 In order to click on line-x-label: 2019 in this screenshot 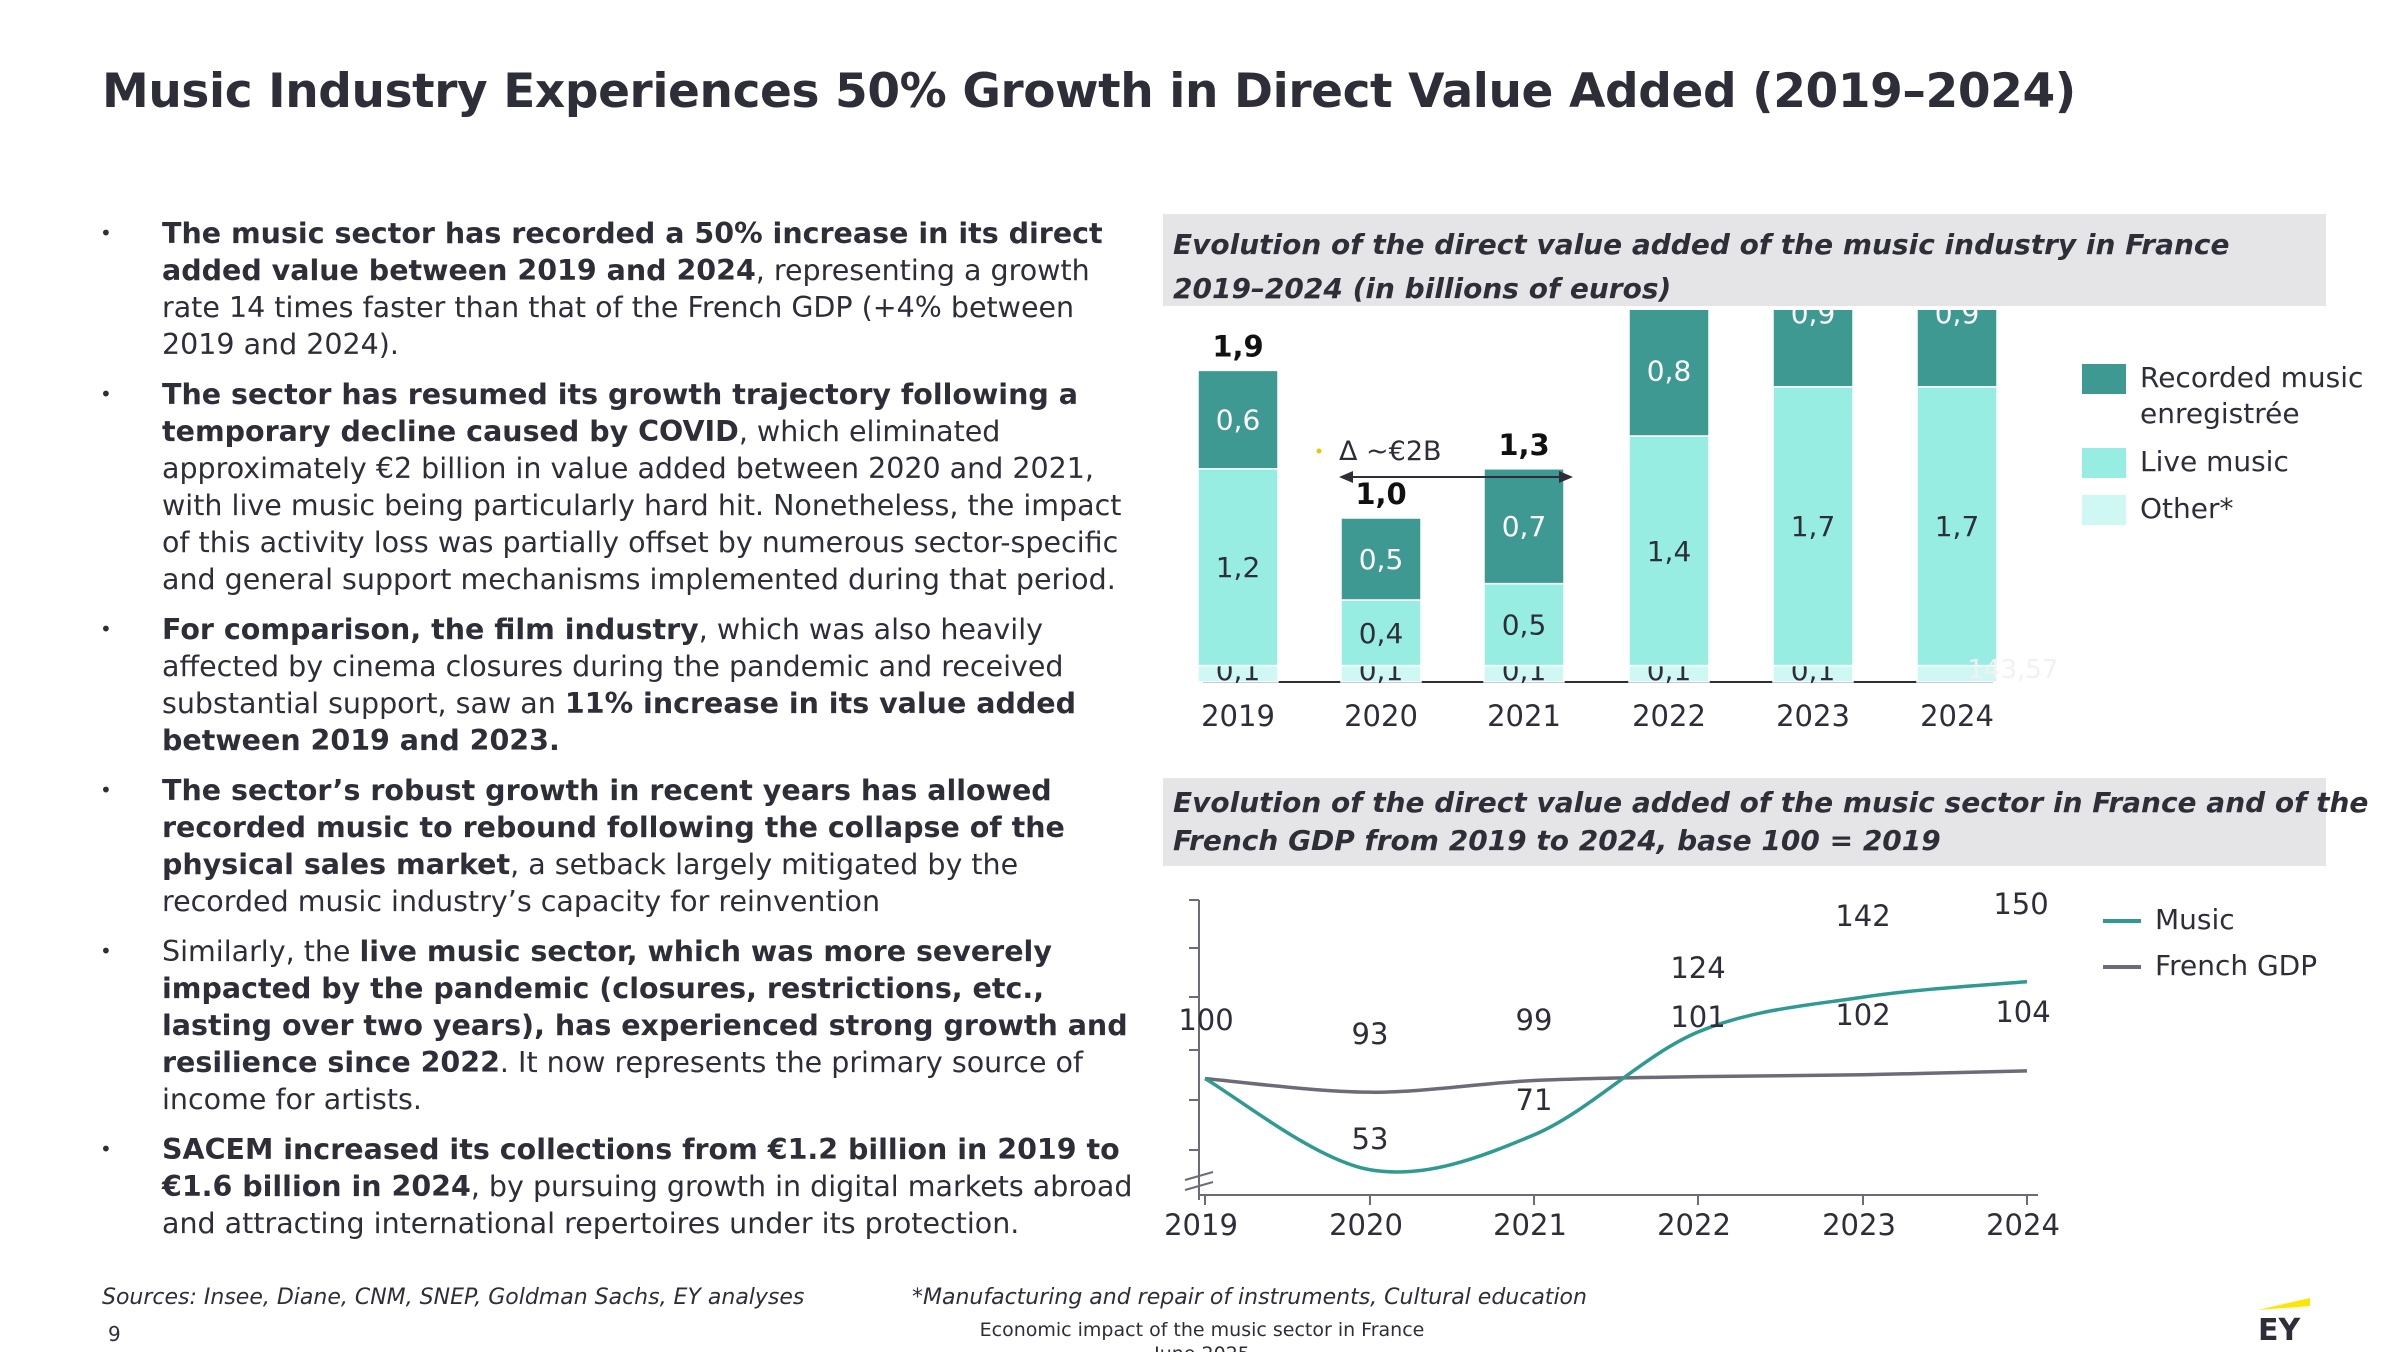, I will do `click(1201, 1225)`.